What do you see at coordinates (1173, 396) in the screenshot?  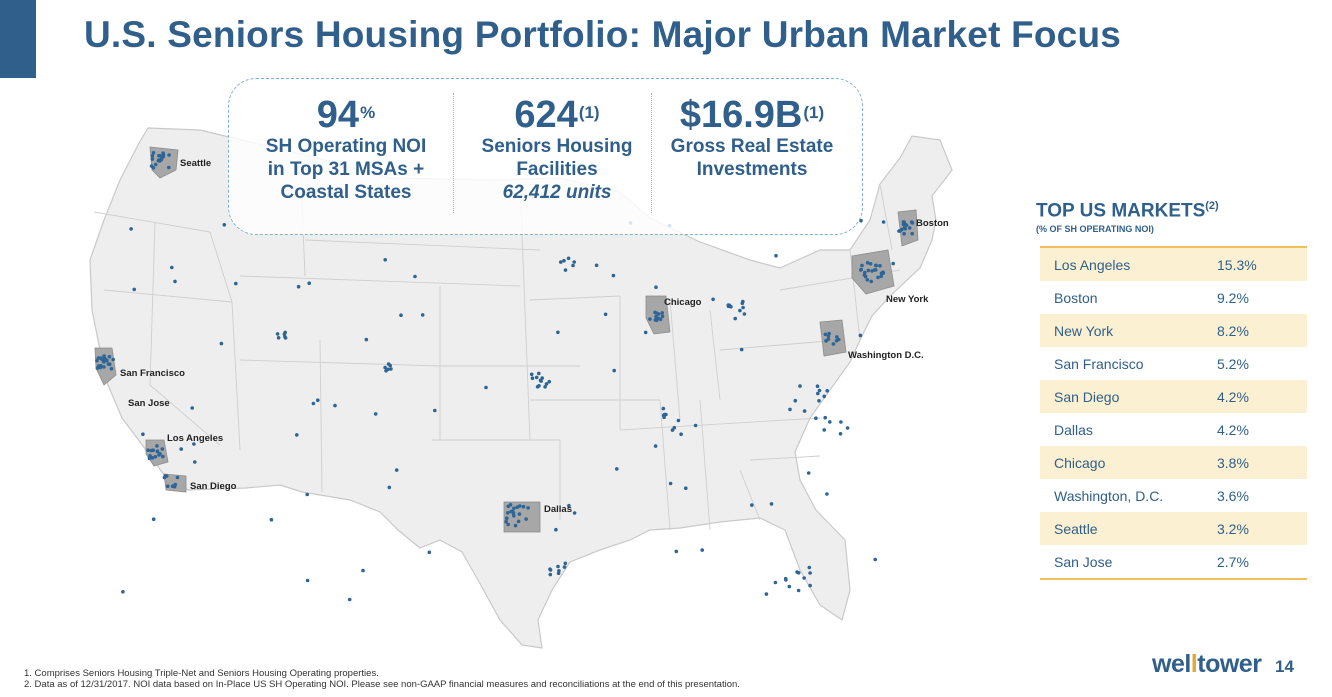 I see `market-row: San Diego 4.2%` at bounding box center [1173, 396].